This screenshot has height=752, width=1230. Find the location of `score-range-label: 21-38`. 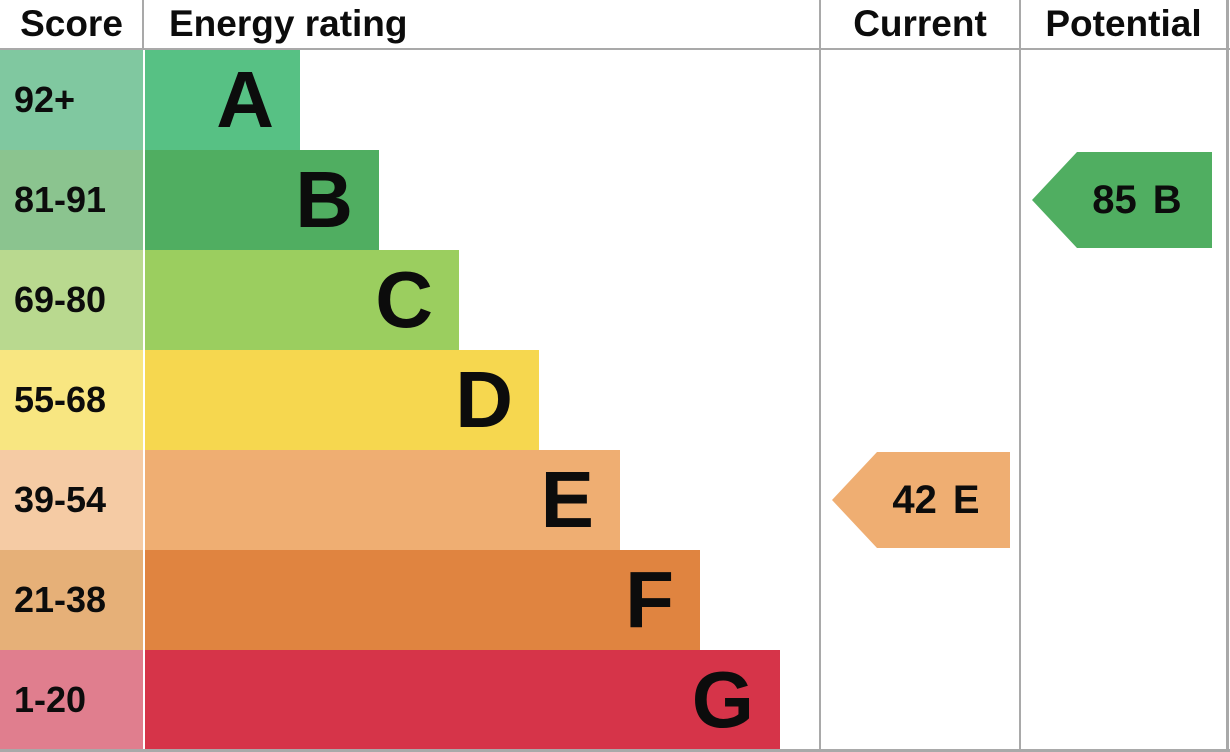

score-range-label: 21-38 is located at coordinates (60, 599).